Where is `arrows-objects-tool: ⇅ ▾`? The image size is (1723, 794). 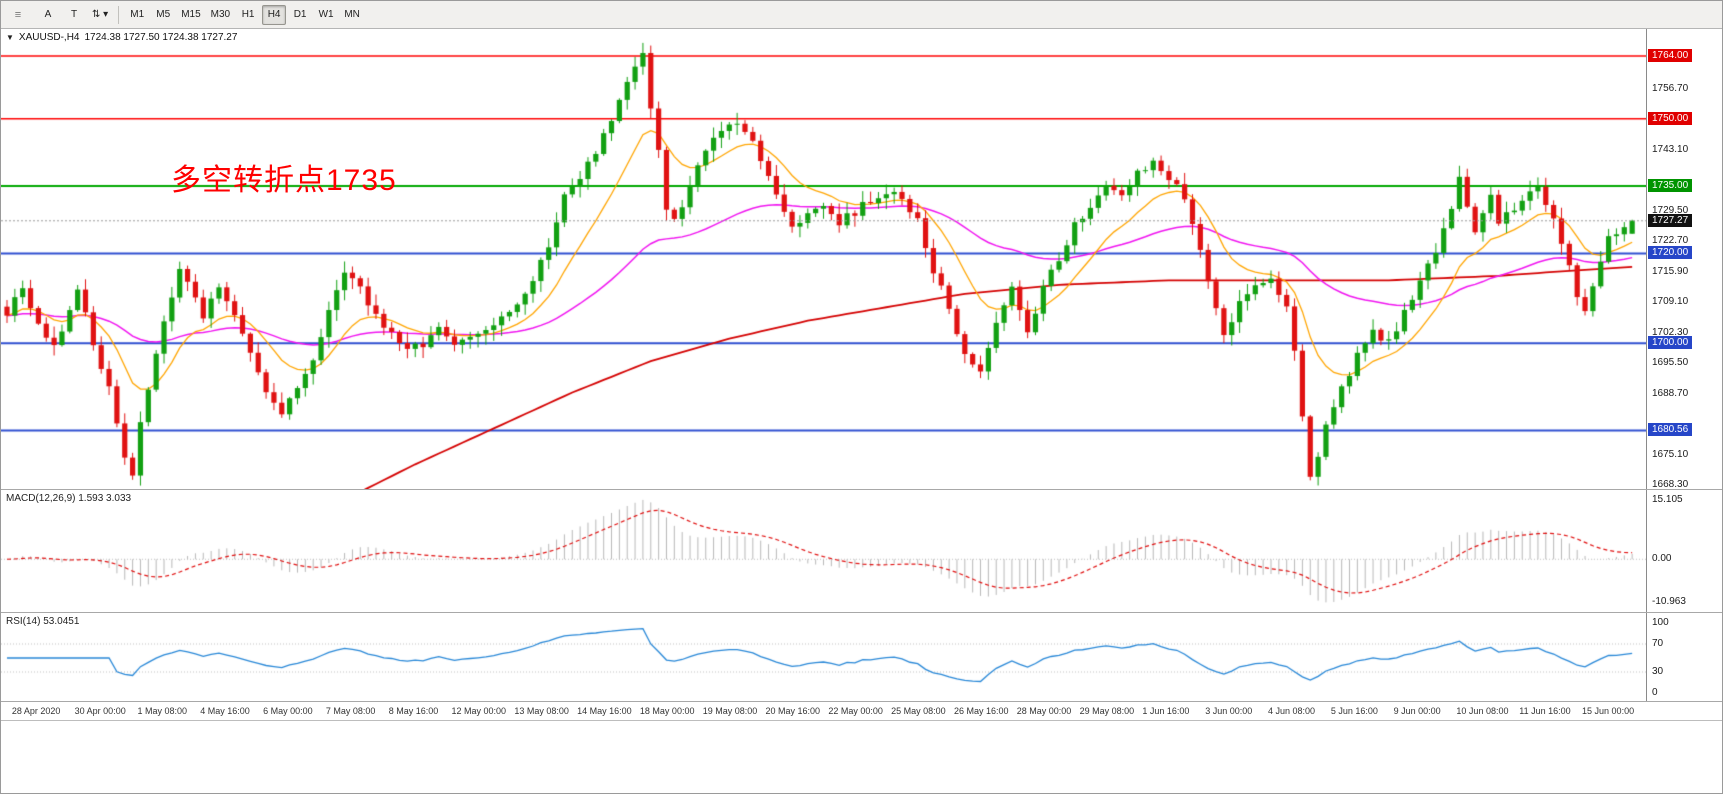 arrows-objects-tool: ⇅ ▾ is located at coordinates (100, 14).